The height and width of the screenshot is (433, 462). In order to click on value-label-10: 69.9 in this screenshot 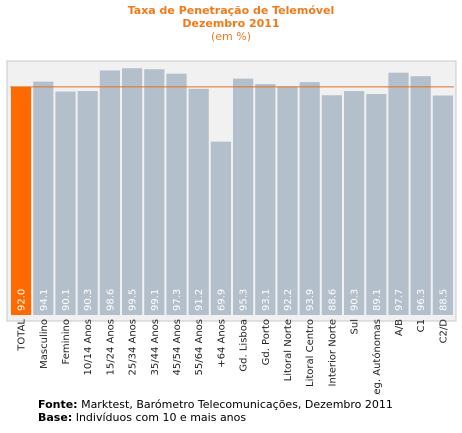, I will do `click(221, 300)`.